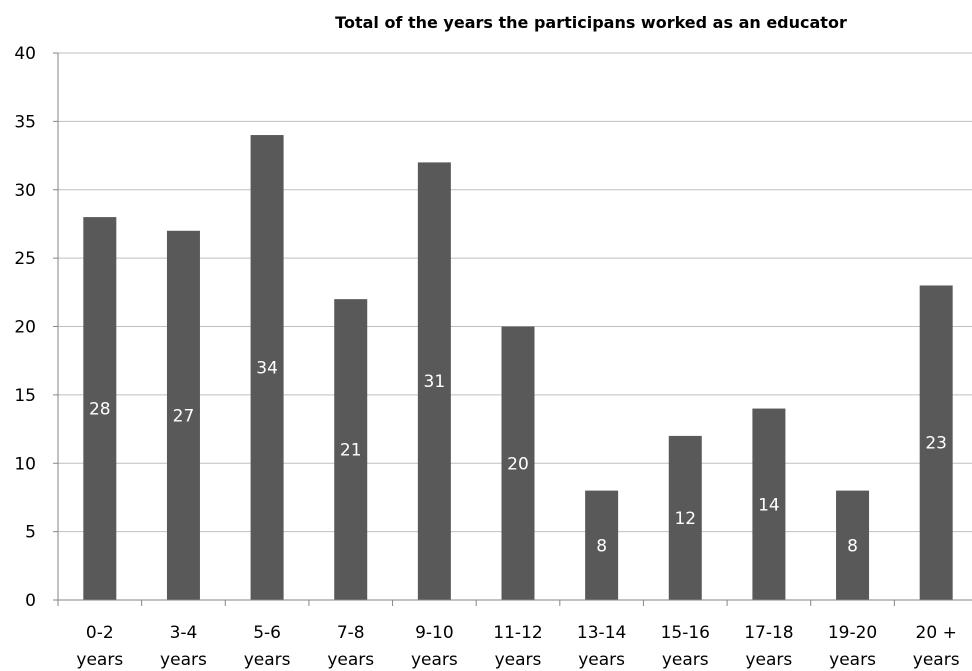  Describe the element at coordinates (434, 633) in the screenshot. I see `category-label: 9-10` at that location.